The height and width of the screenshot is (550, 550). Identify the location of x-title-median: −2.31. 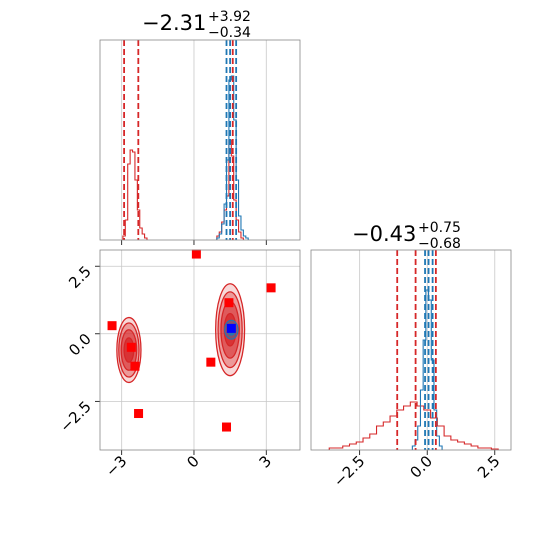
(174, 23).